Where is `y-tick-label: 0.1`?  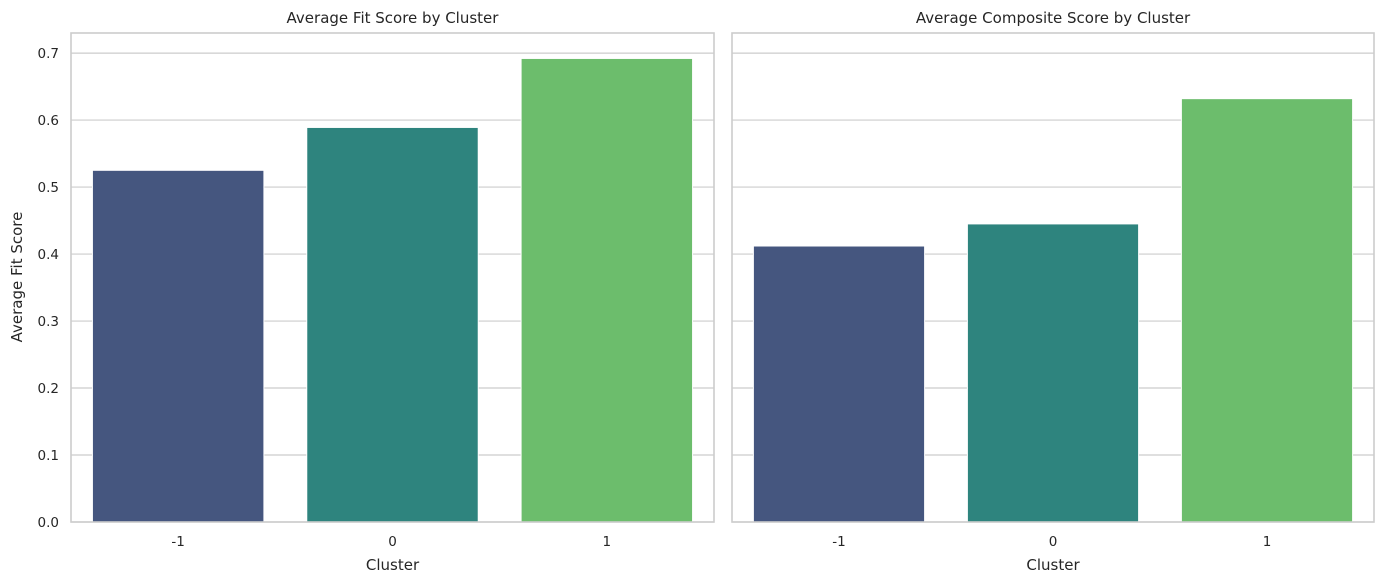
y-tick-label: 0.1 is located at coordinates (48, 456).